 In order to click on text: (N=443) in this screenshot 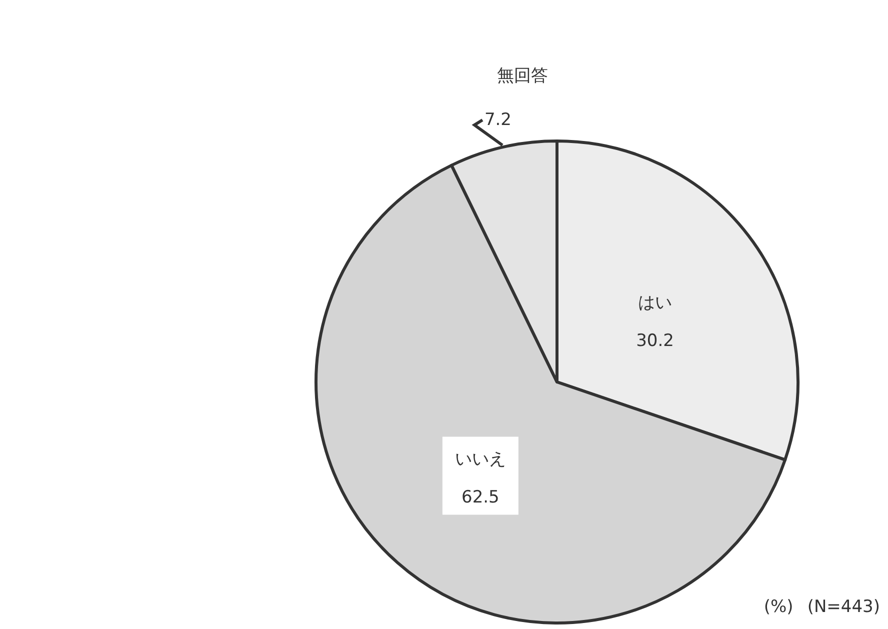, I will do `click(843, 607)`.